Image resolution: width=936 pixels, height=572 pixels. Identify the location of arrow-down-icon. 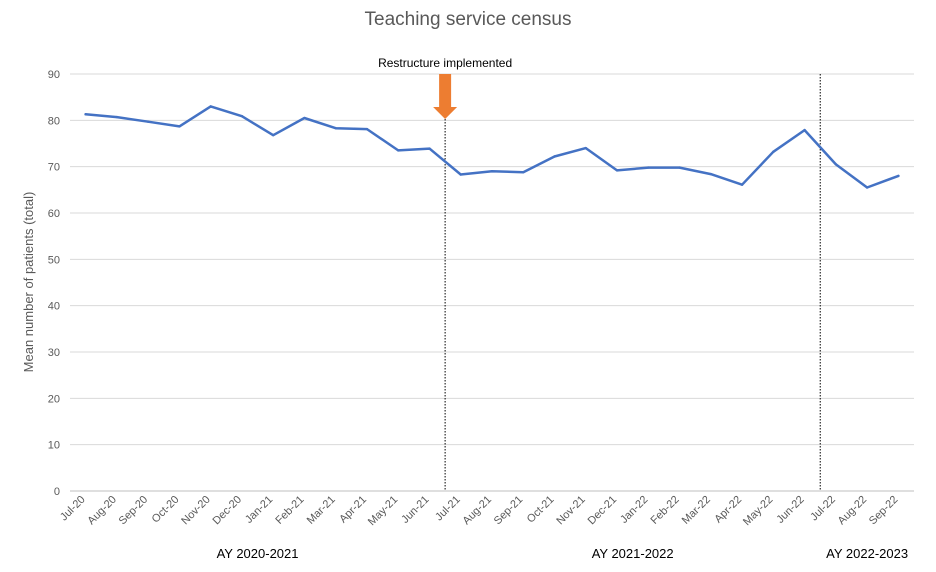
(445, 96).